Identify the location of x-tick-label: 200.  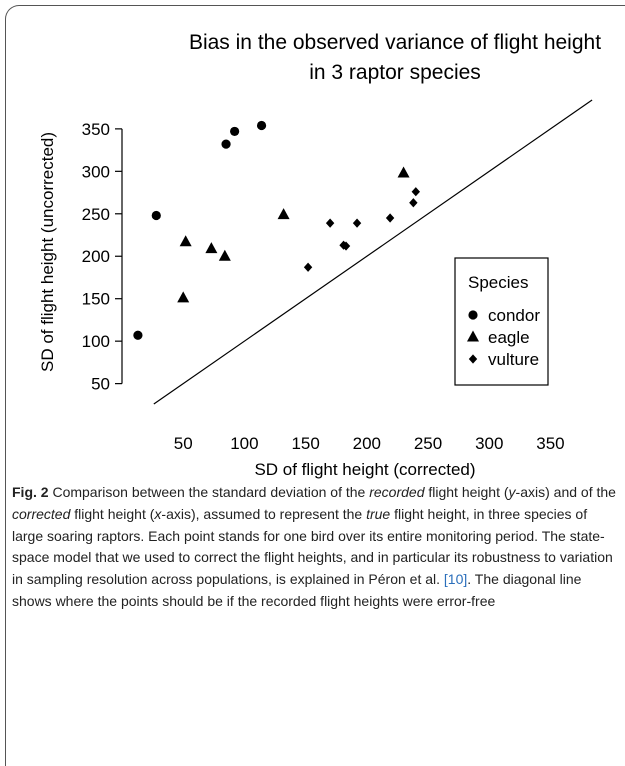
(367, 443).